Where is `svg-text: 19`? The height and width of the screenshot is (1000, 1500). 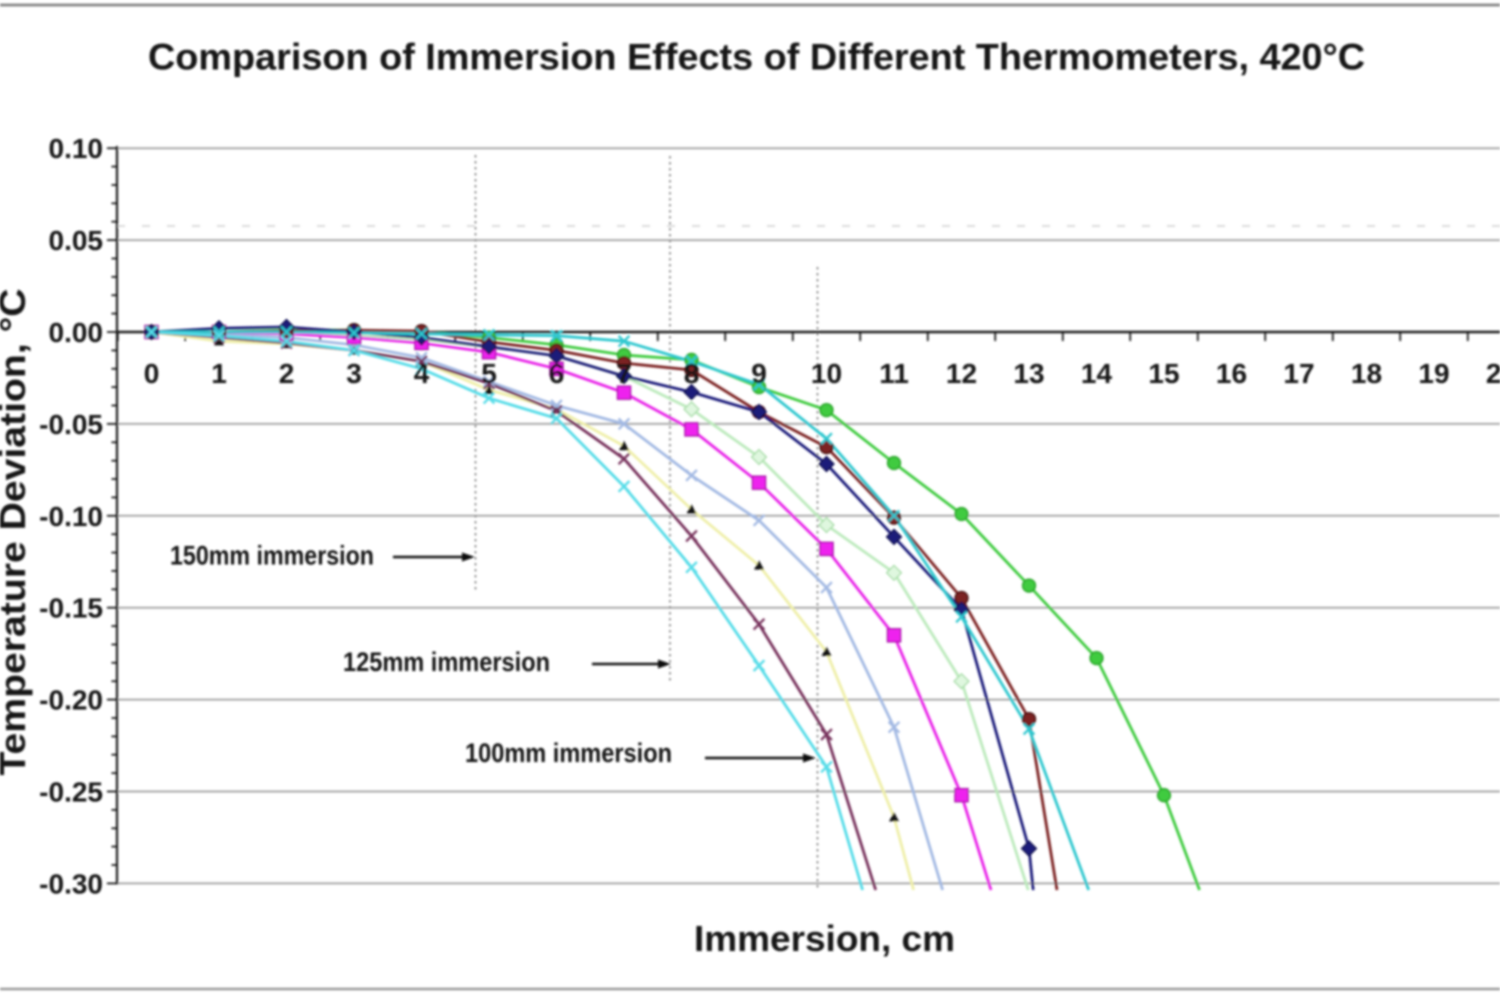 svg-text: 19 is located at coordinates (1433, 373).